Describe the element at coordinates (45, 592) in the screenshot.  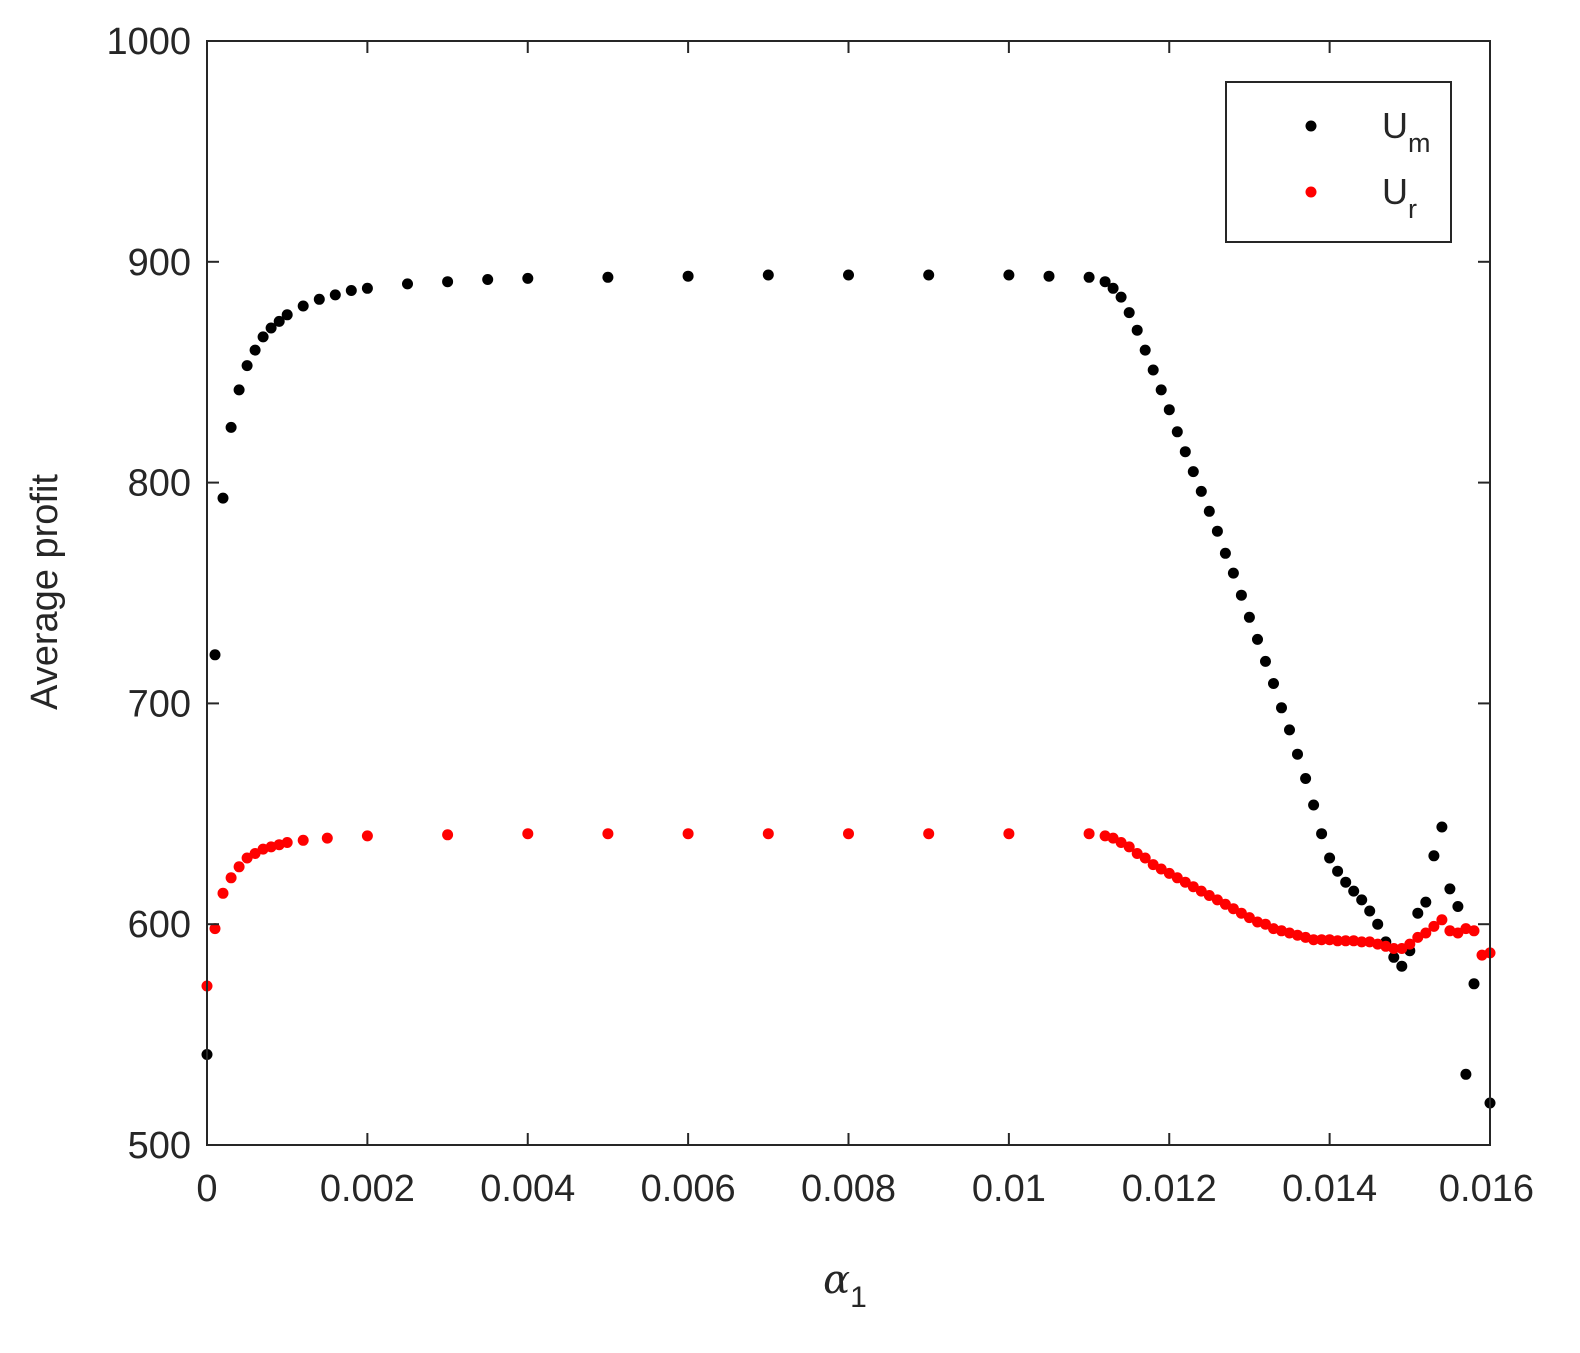
I see `y-axis-label: Average profit` at that location.